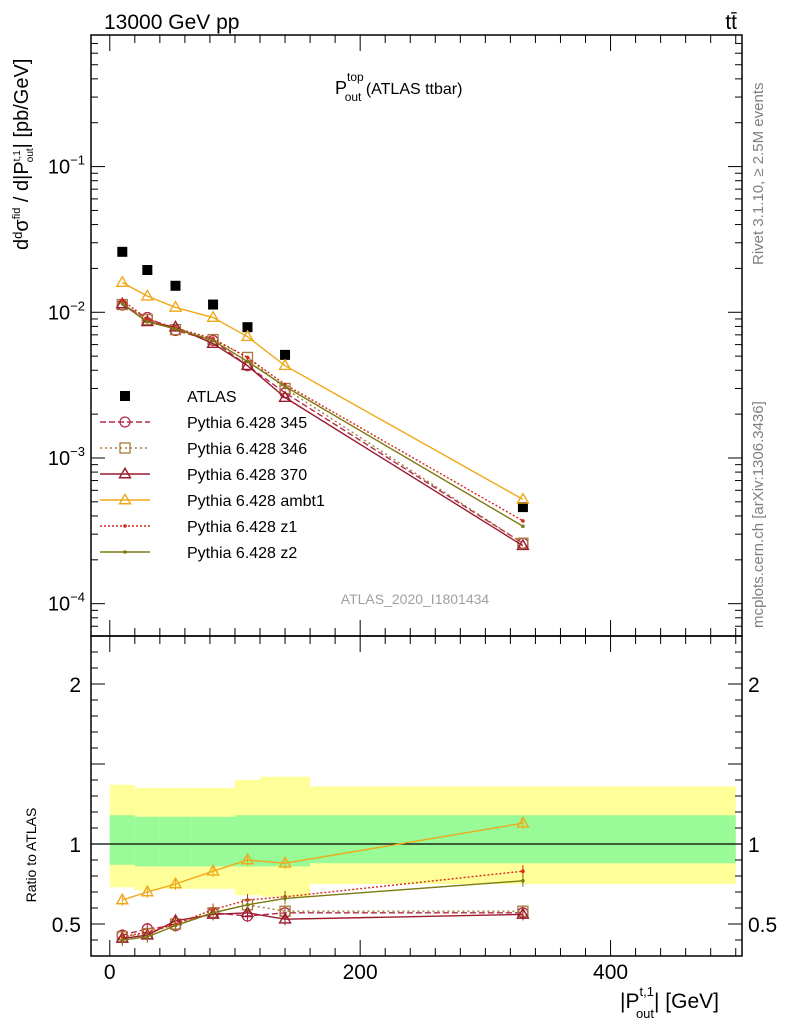  Describe the element at coordinates (247, 475) in the screenshot. I see `legend-label-p370: Pythia 6.428 370` at that location.